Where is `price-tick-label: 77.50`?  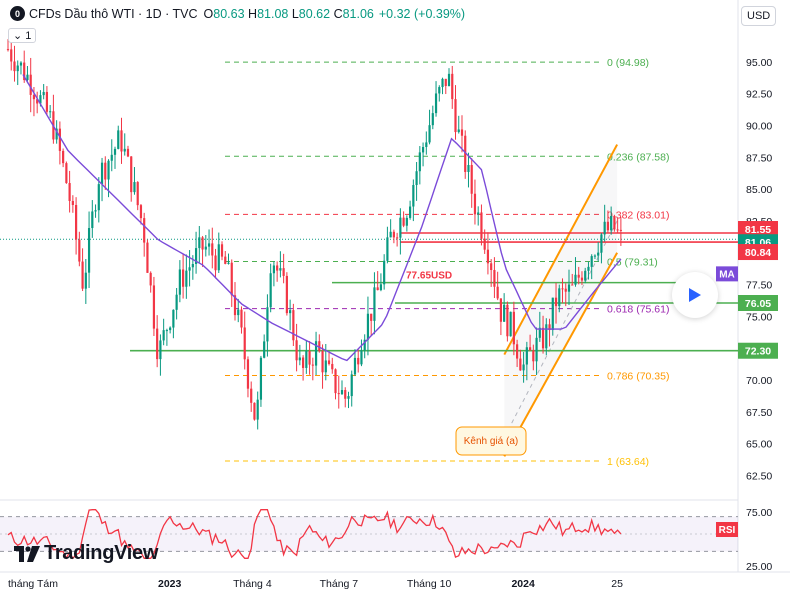
price-tick-label: 77.50 is located at coordinates (759, 286).